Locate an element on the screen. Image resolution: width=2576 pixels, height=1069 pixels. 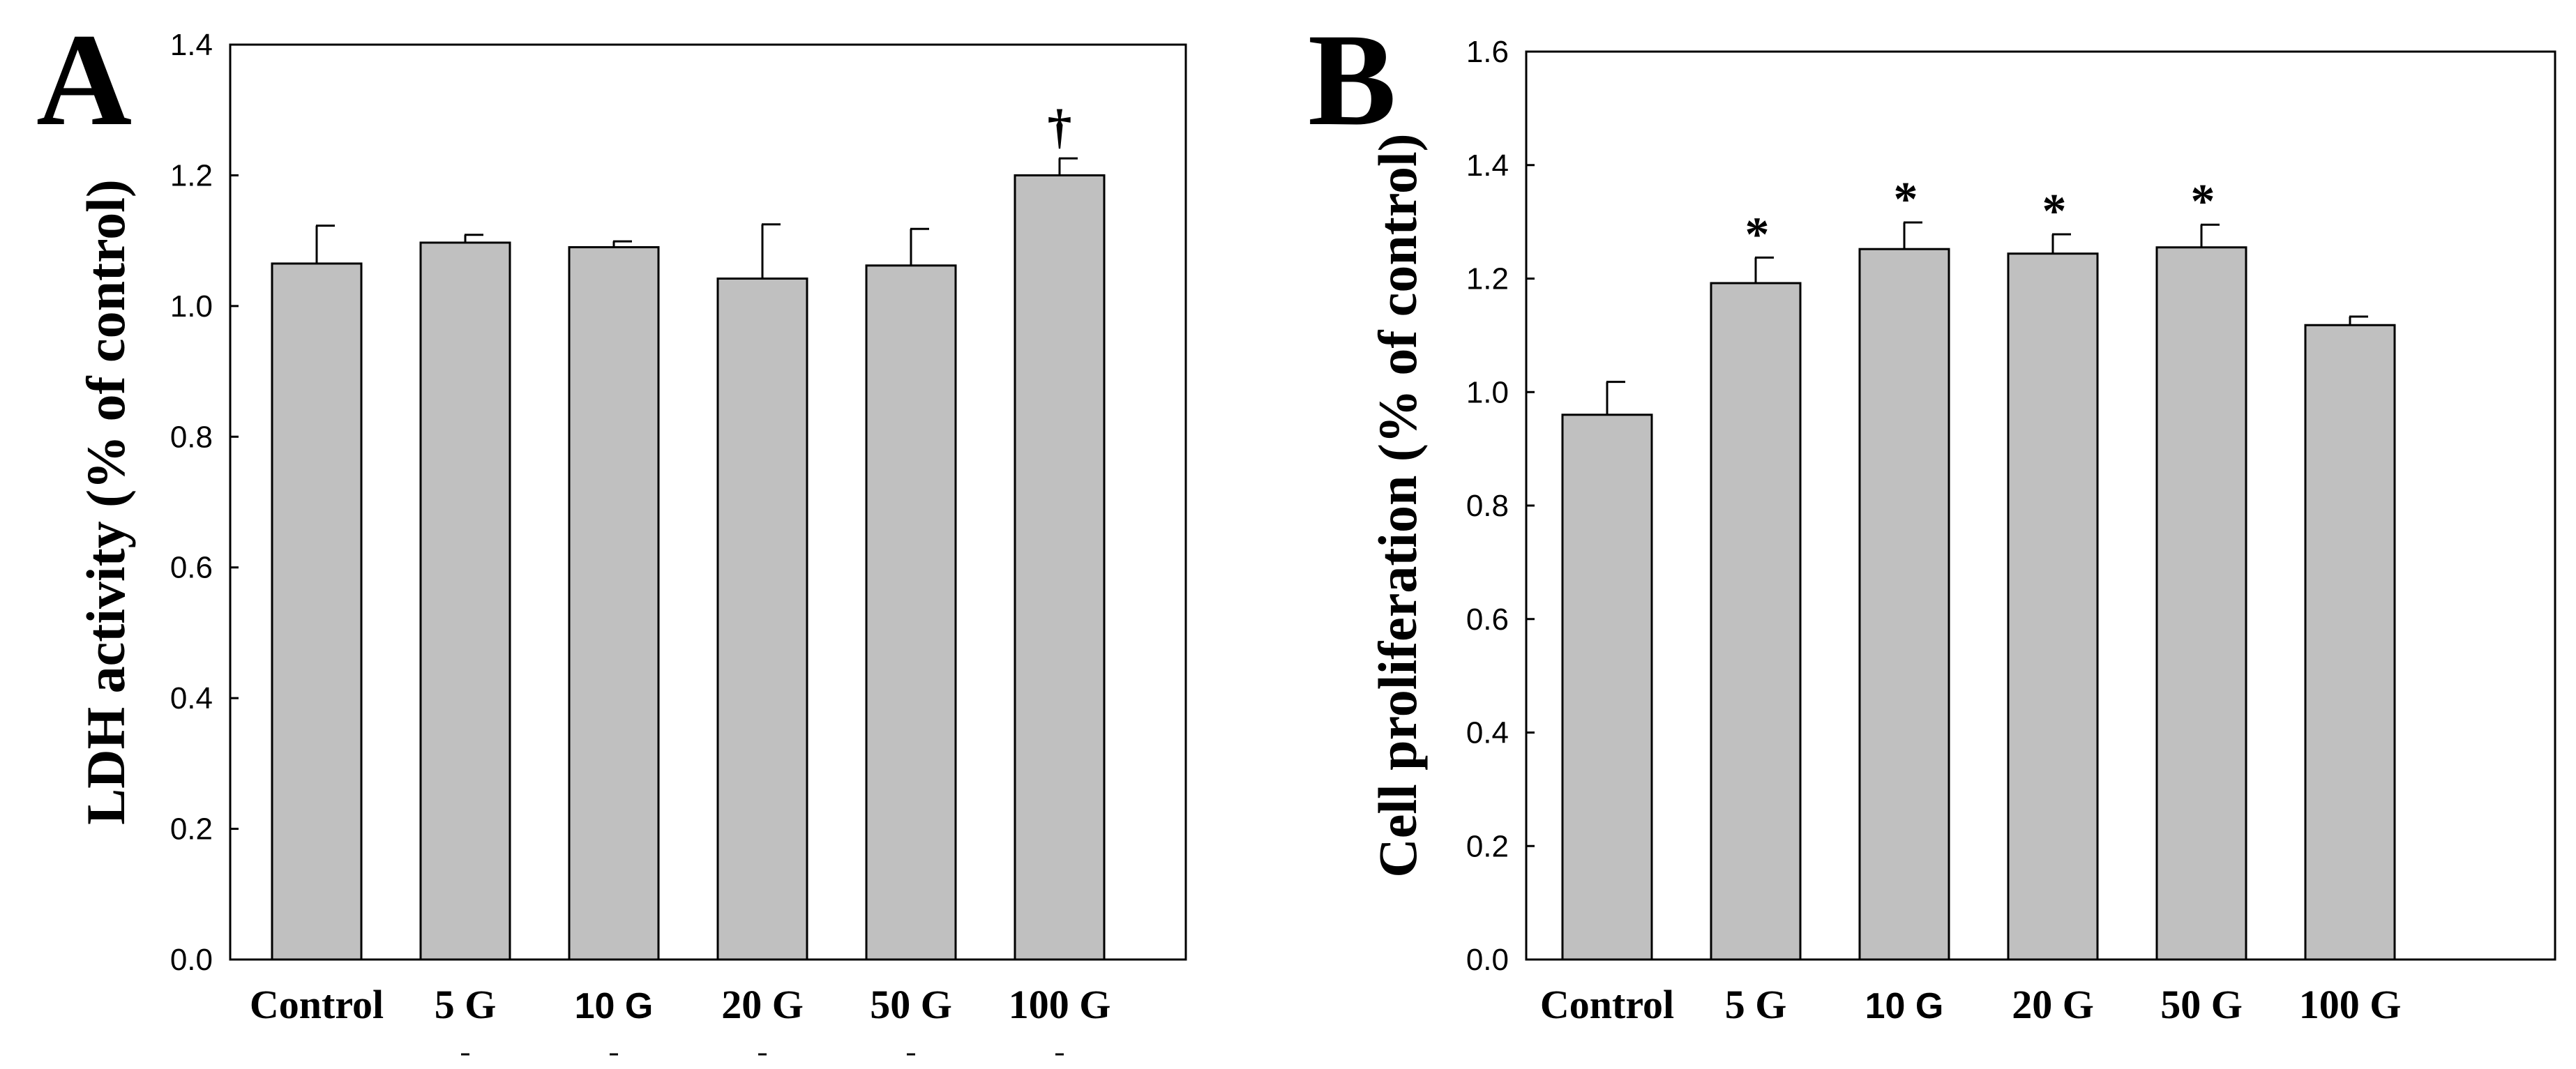
significance-marker: † is located at coordinates (1060, 127).